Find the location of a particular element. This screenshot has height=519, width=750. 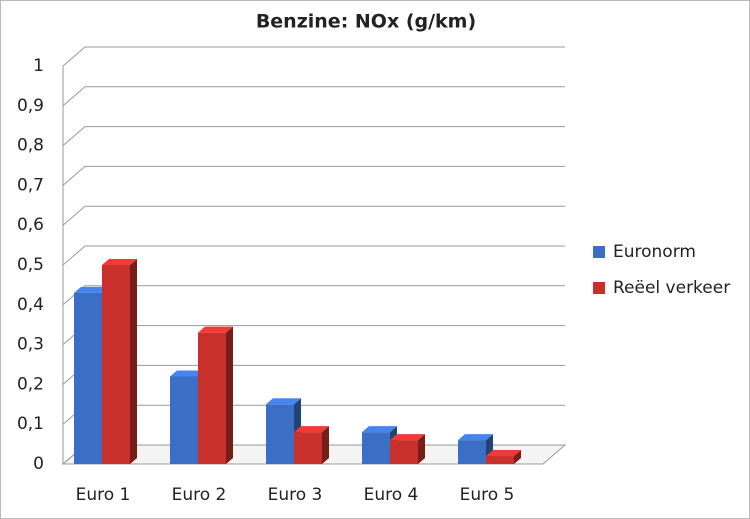

y-tick-label: 1 is located at coordinates (38, 66).